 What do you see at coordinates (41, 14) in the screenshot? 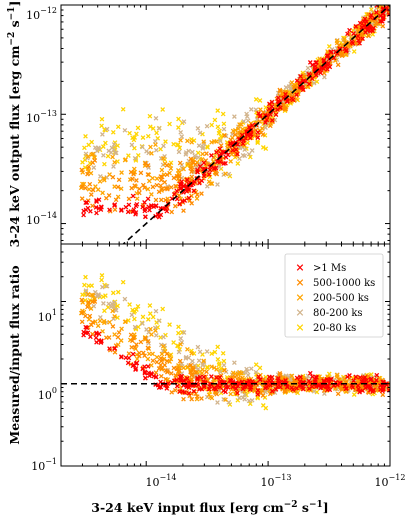
I see `top-ytick-label: 10−12` at bounding box center [41, 14].